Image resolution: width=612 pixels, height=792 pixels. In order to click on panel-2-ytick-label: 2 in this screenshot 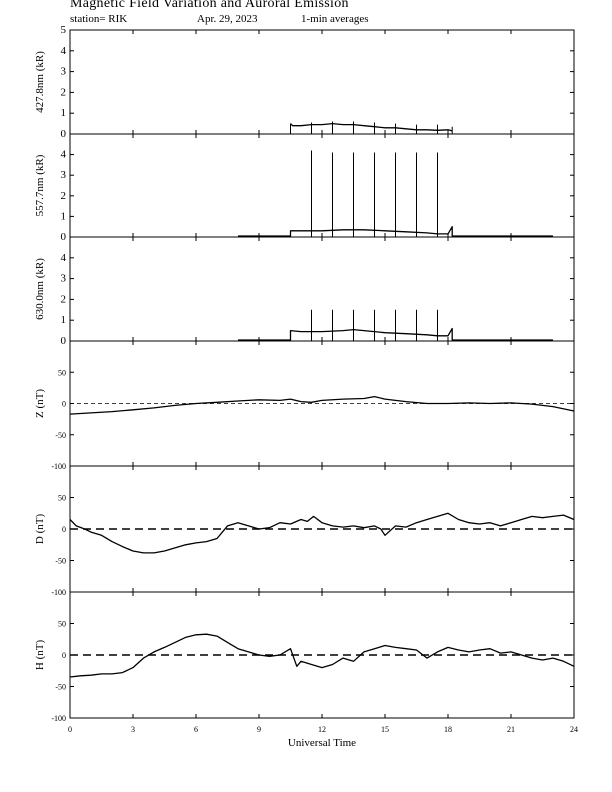, I will do `click(64, 196)`.